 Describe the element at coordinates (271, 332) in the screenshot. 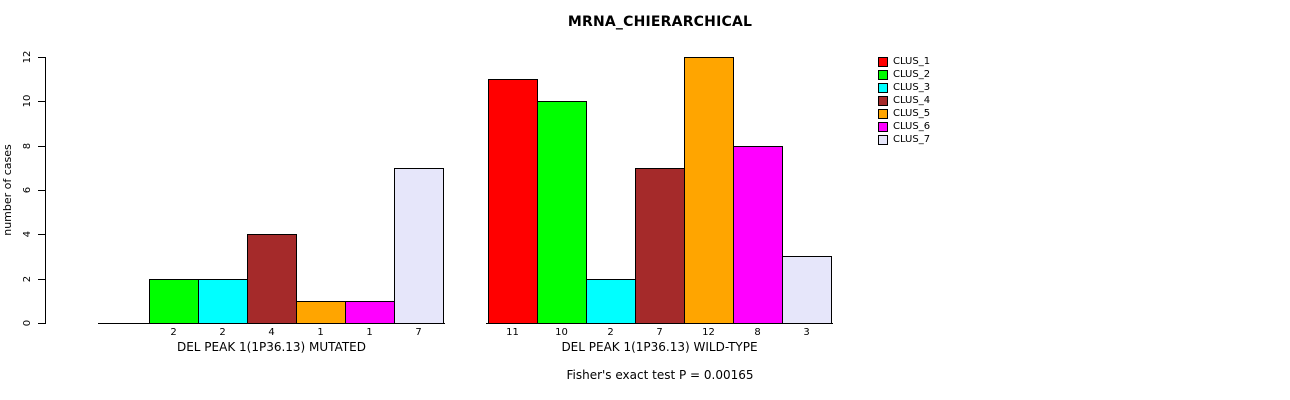

I see `bar-value-label: 4` at that location.